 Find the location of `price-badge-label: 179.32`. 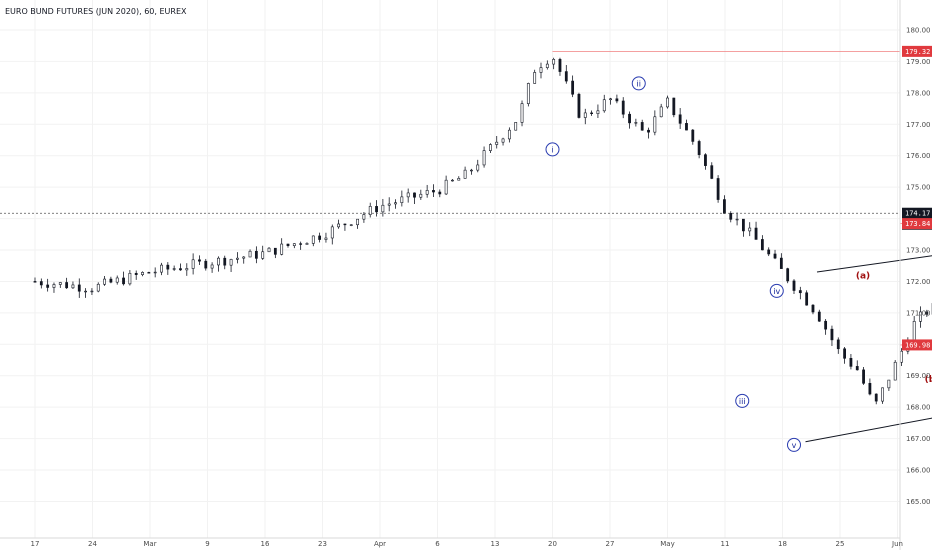

price-badge-label: 179.32 is located at coordinates (917, 52).